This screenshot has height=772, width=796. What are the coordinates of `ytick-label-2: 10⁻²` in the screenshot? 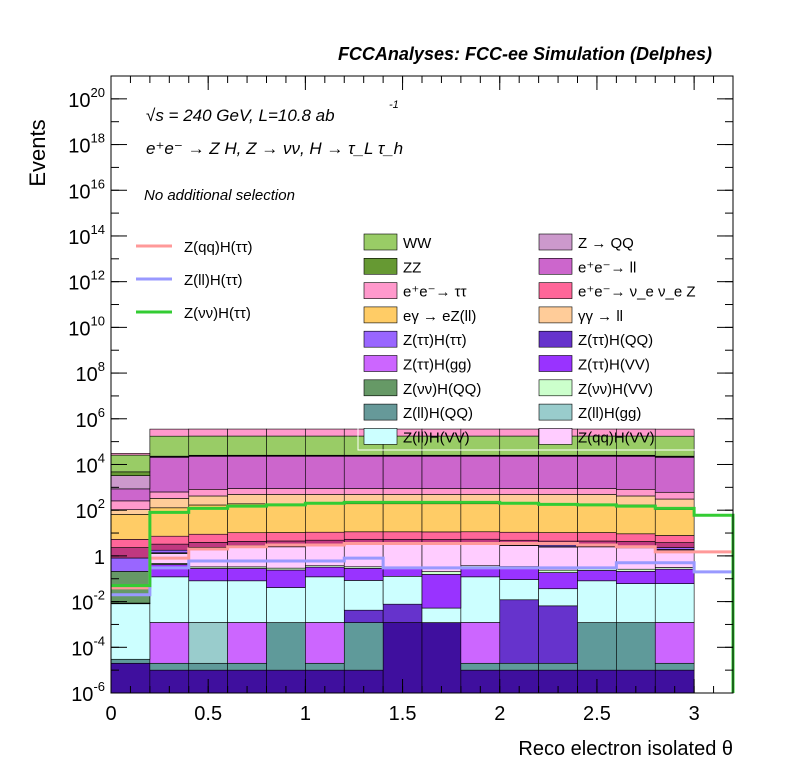 It's located at (88, 601).